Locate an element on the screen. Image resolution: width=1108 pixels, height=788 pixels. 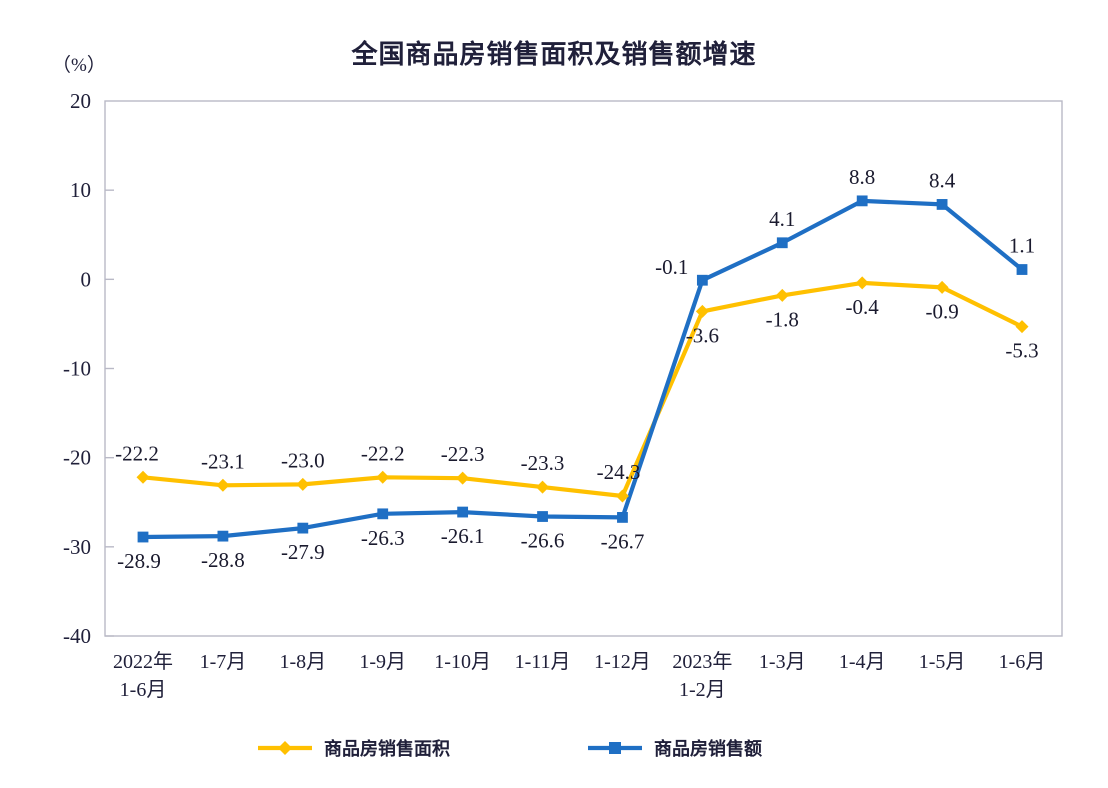
chart-legend: 商品房销售面积 商品房销售额 is located at coordinates (510, 749).